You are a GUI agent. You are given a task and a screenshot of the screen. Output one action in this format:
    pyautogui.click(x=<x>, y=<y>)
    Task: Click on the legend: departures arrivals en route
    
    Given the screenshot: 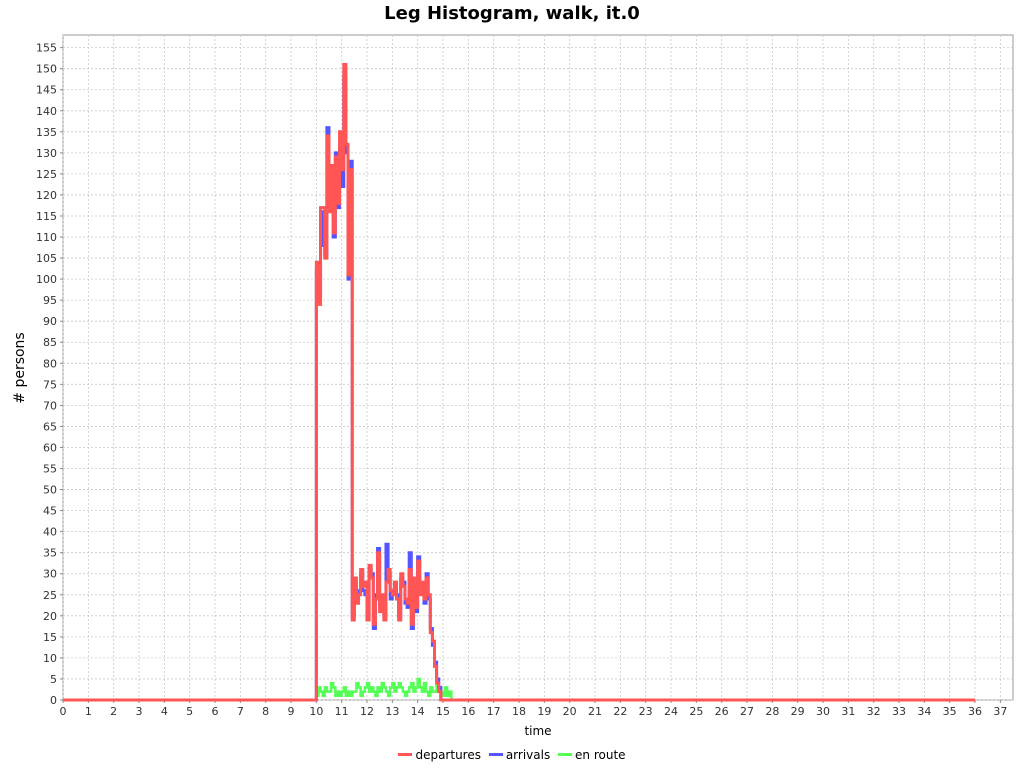 What is the action you would take?
    pyautogui.click(x=512, y=755)
    